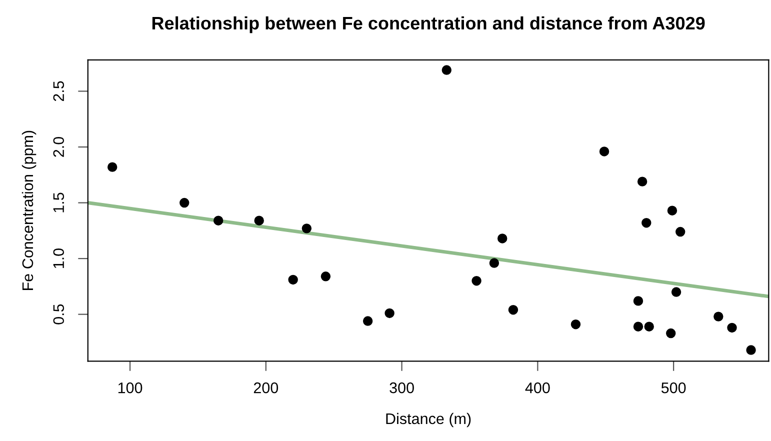 The image size is (771, 441). What do you see at coordinates (58, 202) in the screenshot?
I see `y-tick-label: 1.5` at bounding box center [58, 202].